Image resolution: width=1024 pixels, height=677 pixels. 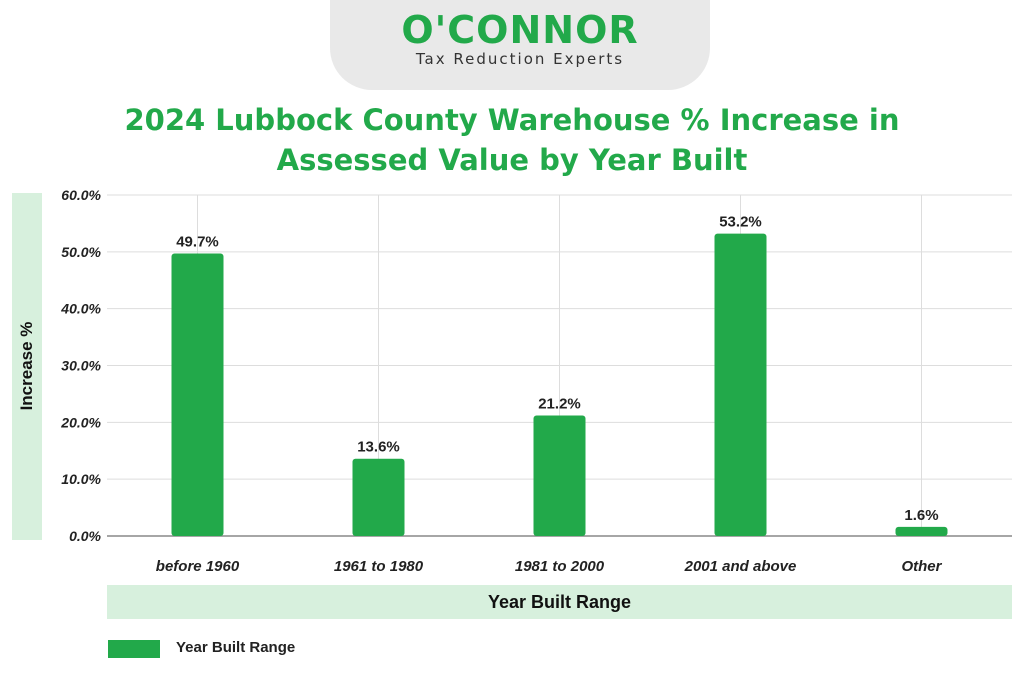 I want to click on logo-tagline: Tax Reduction Experts, so click(x=520, y=59).